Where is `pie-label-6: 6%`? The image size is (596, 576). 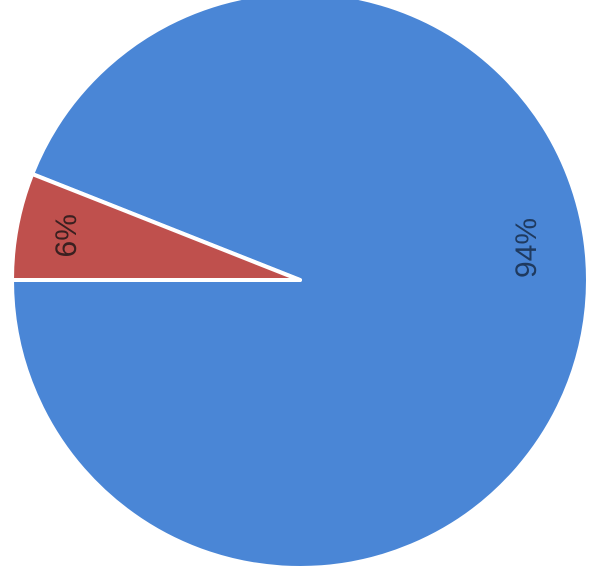
pie-label-6: 6% is located at coordinates (66, 235).